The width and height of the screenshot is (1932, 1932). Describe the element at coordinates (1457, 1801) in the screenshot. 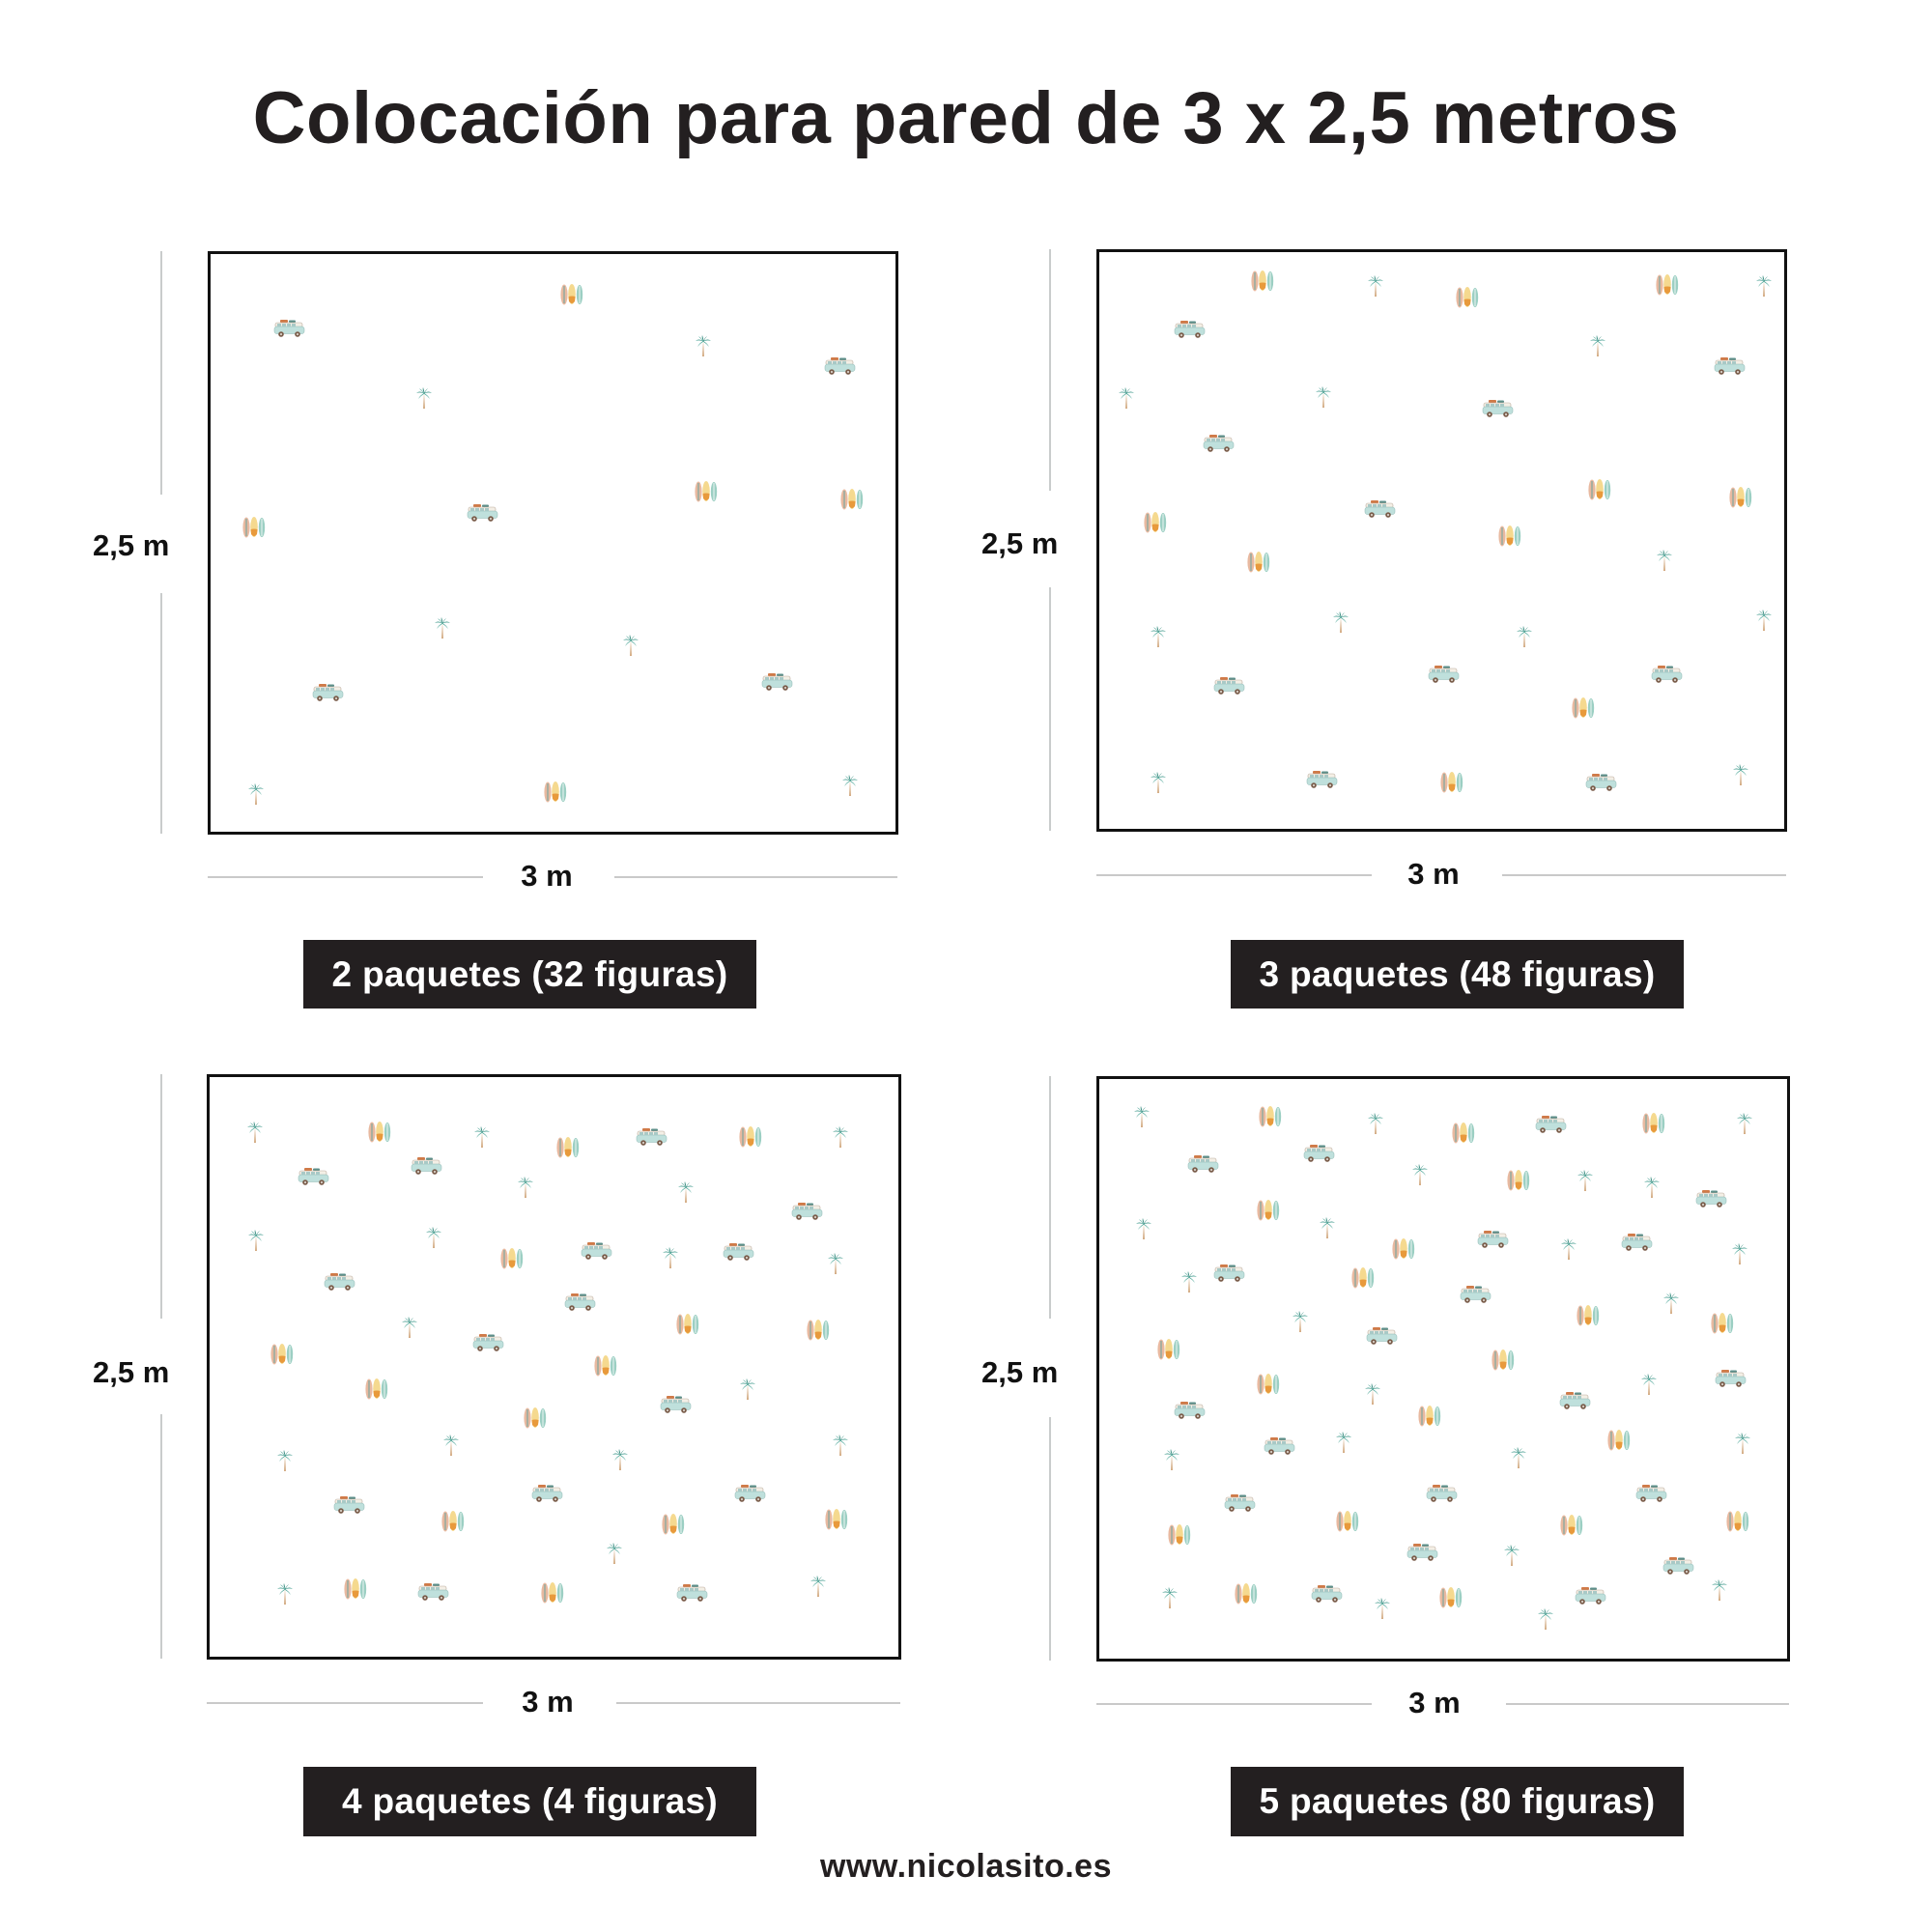

I see `package-label: 5 paquetes (80 figuras)` at that location.